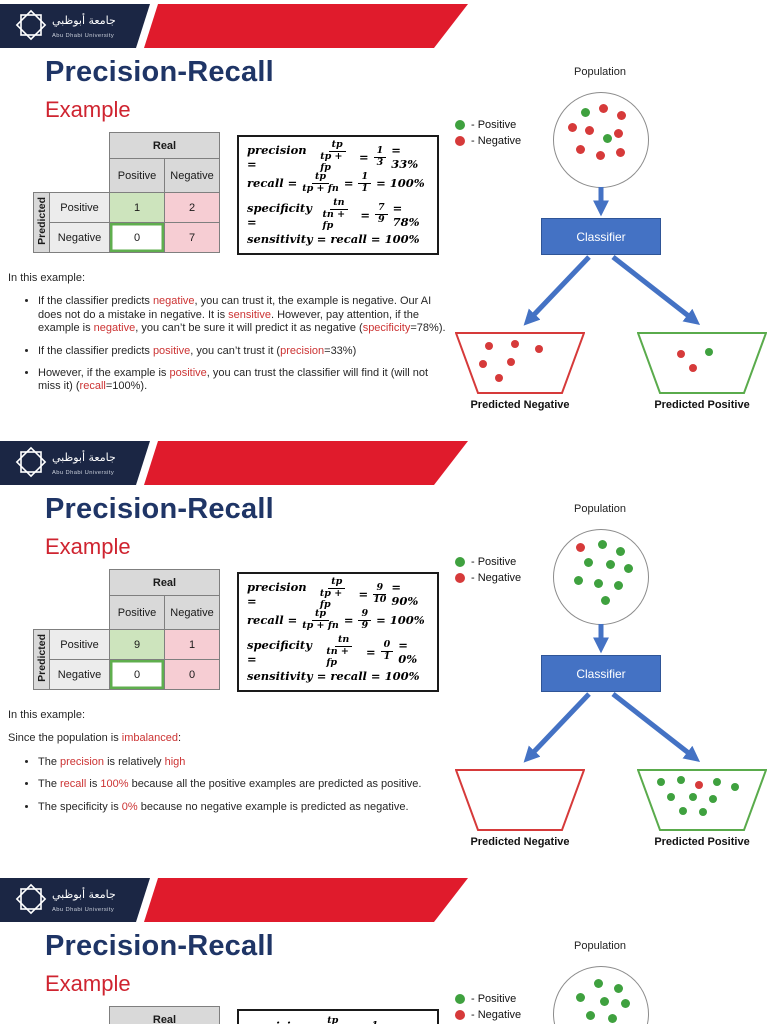 The image size is (768, 1024). Describe the element at coordinates (192, 644) in the screenshot. I see `matrix-cell-fp: 1` at that location.